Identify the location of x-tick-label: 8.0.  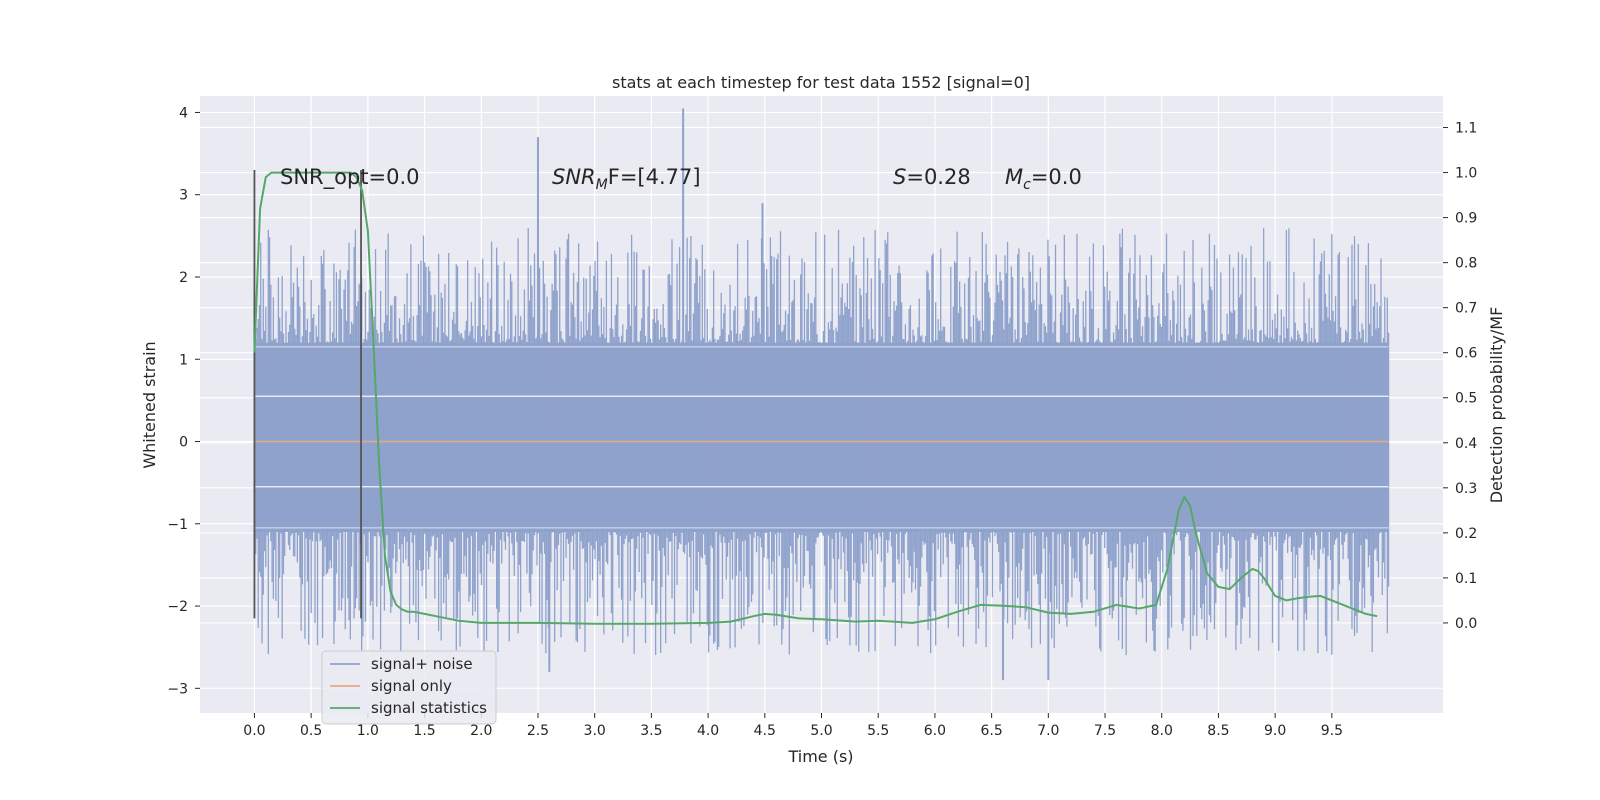
(1162, 731).